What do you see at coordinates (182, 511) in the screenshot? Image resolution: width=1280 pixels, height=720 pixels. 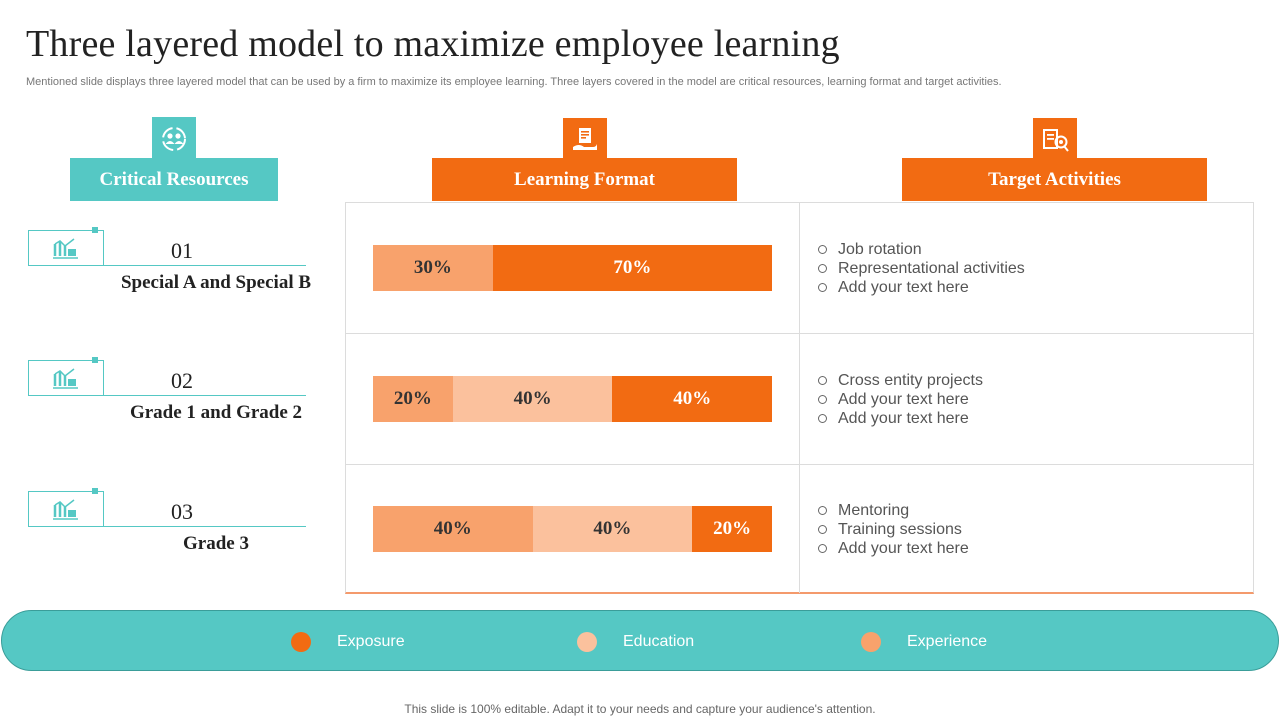 I see `resource-number: 03` at bounding box center [182, 511].